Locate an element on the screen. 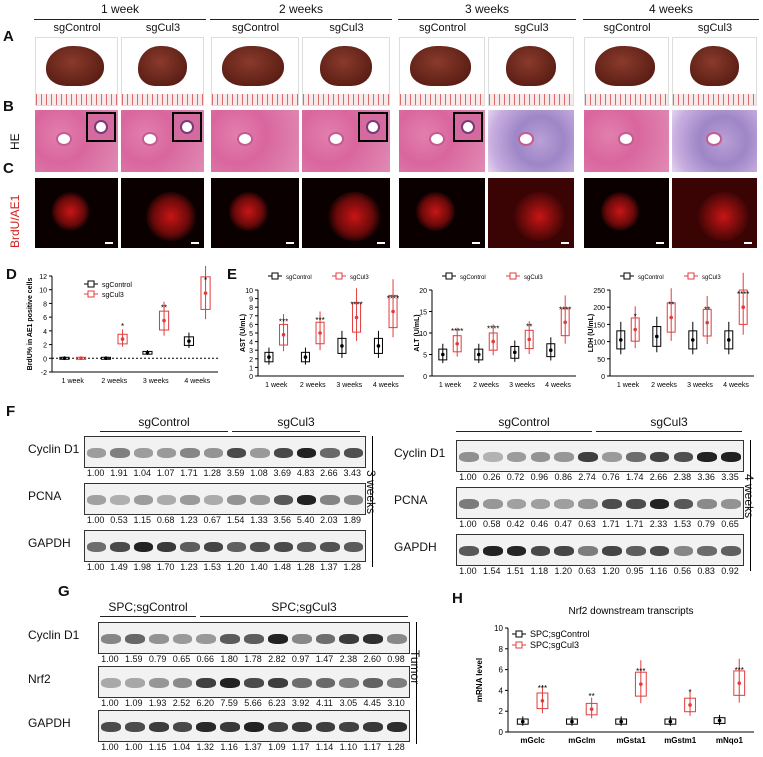 The height and width of the screenshot is (757, 763). quant-value: 4.11 is located at coordinates (324, 703).